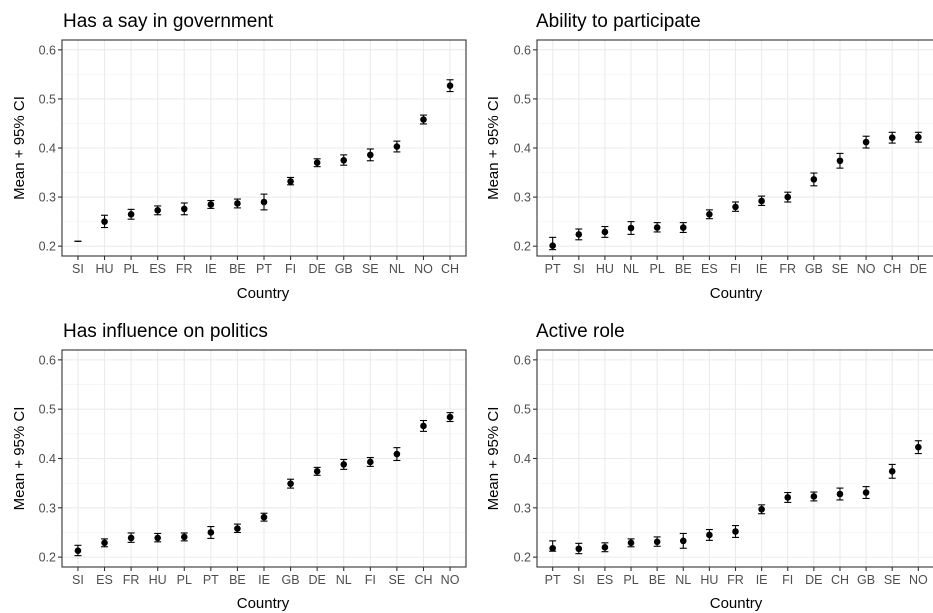 The width and height of the screenshot is (933, 613). Describe the element at coordinates (618, 21) in the screenshot. I see `panel-title: Ability to participate` at that location.